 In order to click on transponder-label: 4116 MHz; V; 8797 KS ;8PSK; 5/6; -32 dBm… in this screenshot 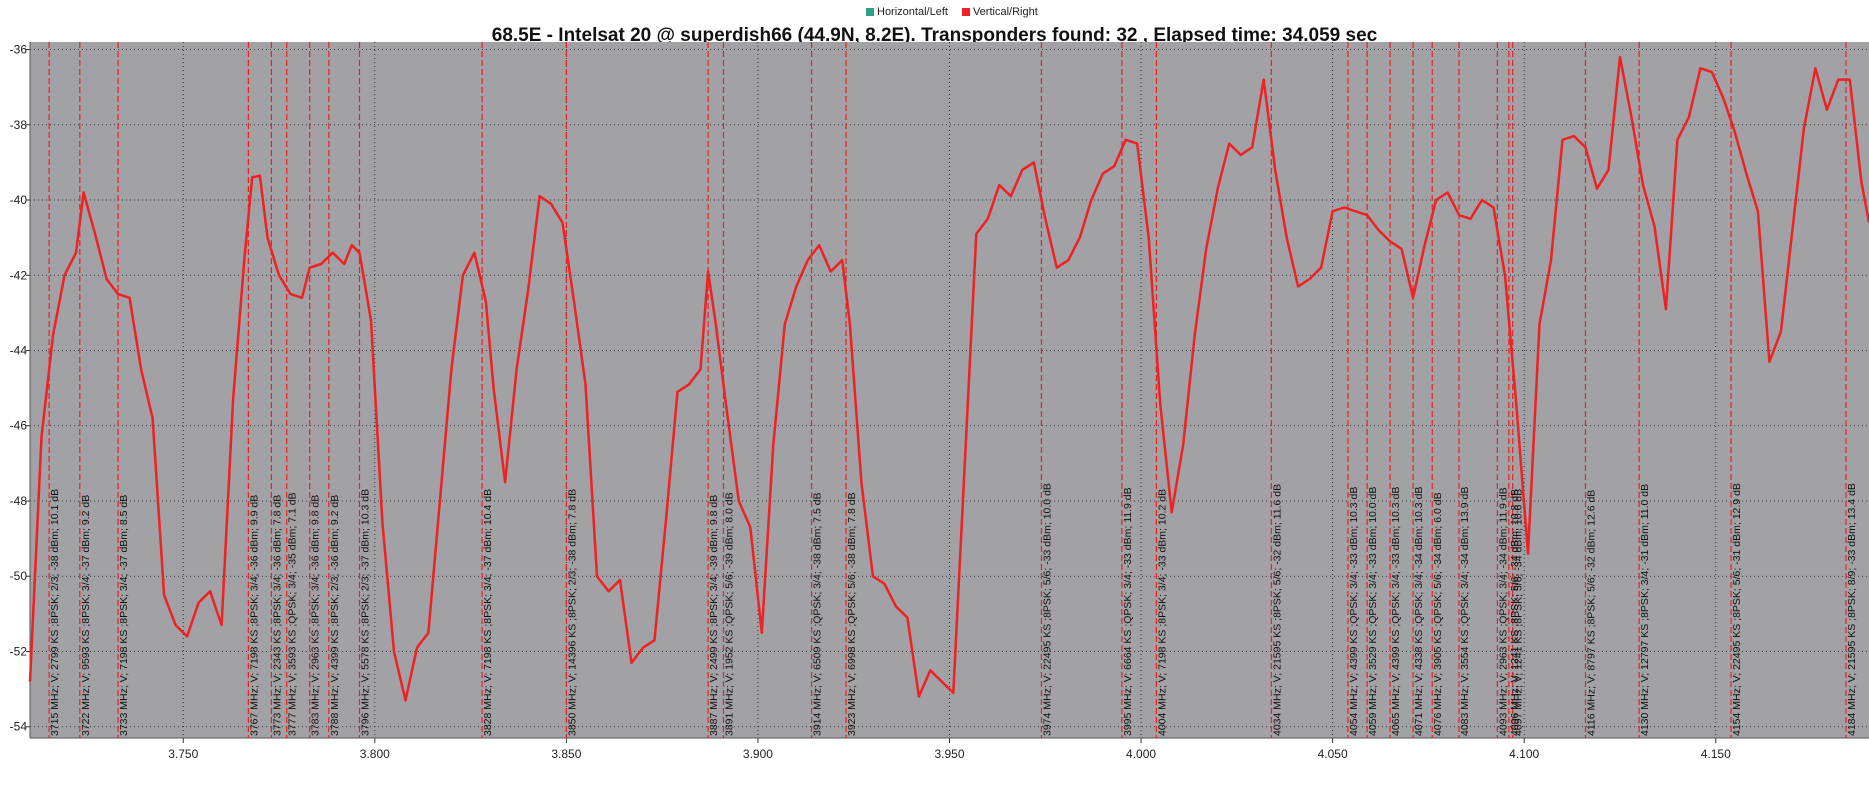, I will do `click(1591, 613)`.